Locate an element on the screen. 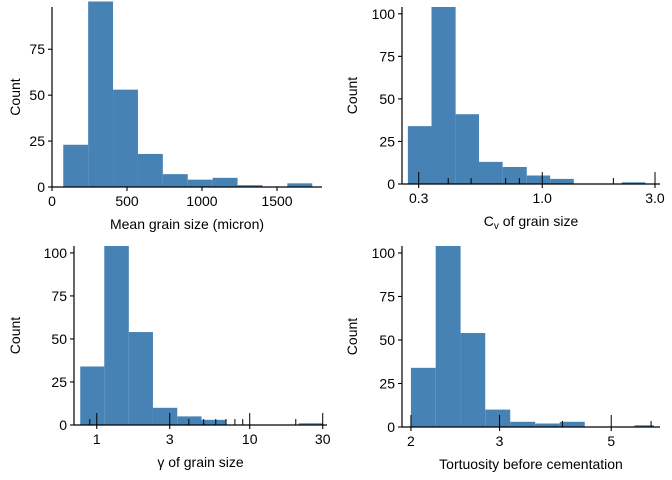  x-tick-label: 10 is located at coordinates (250, 439).